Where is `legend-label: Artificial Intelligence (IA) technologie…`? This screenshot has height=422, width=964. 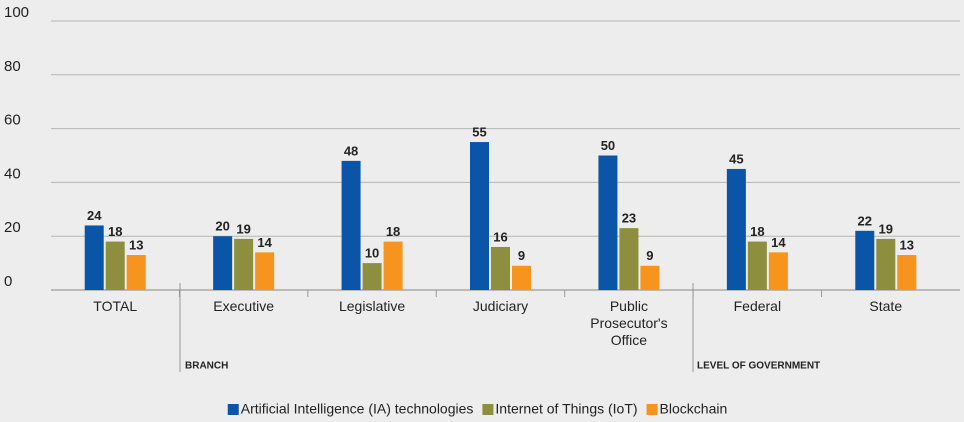 legend-label: Artificial Intelligence (IA) technologie… is located at coordinates (357, 409).